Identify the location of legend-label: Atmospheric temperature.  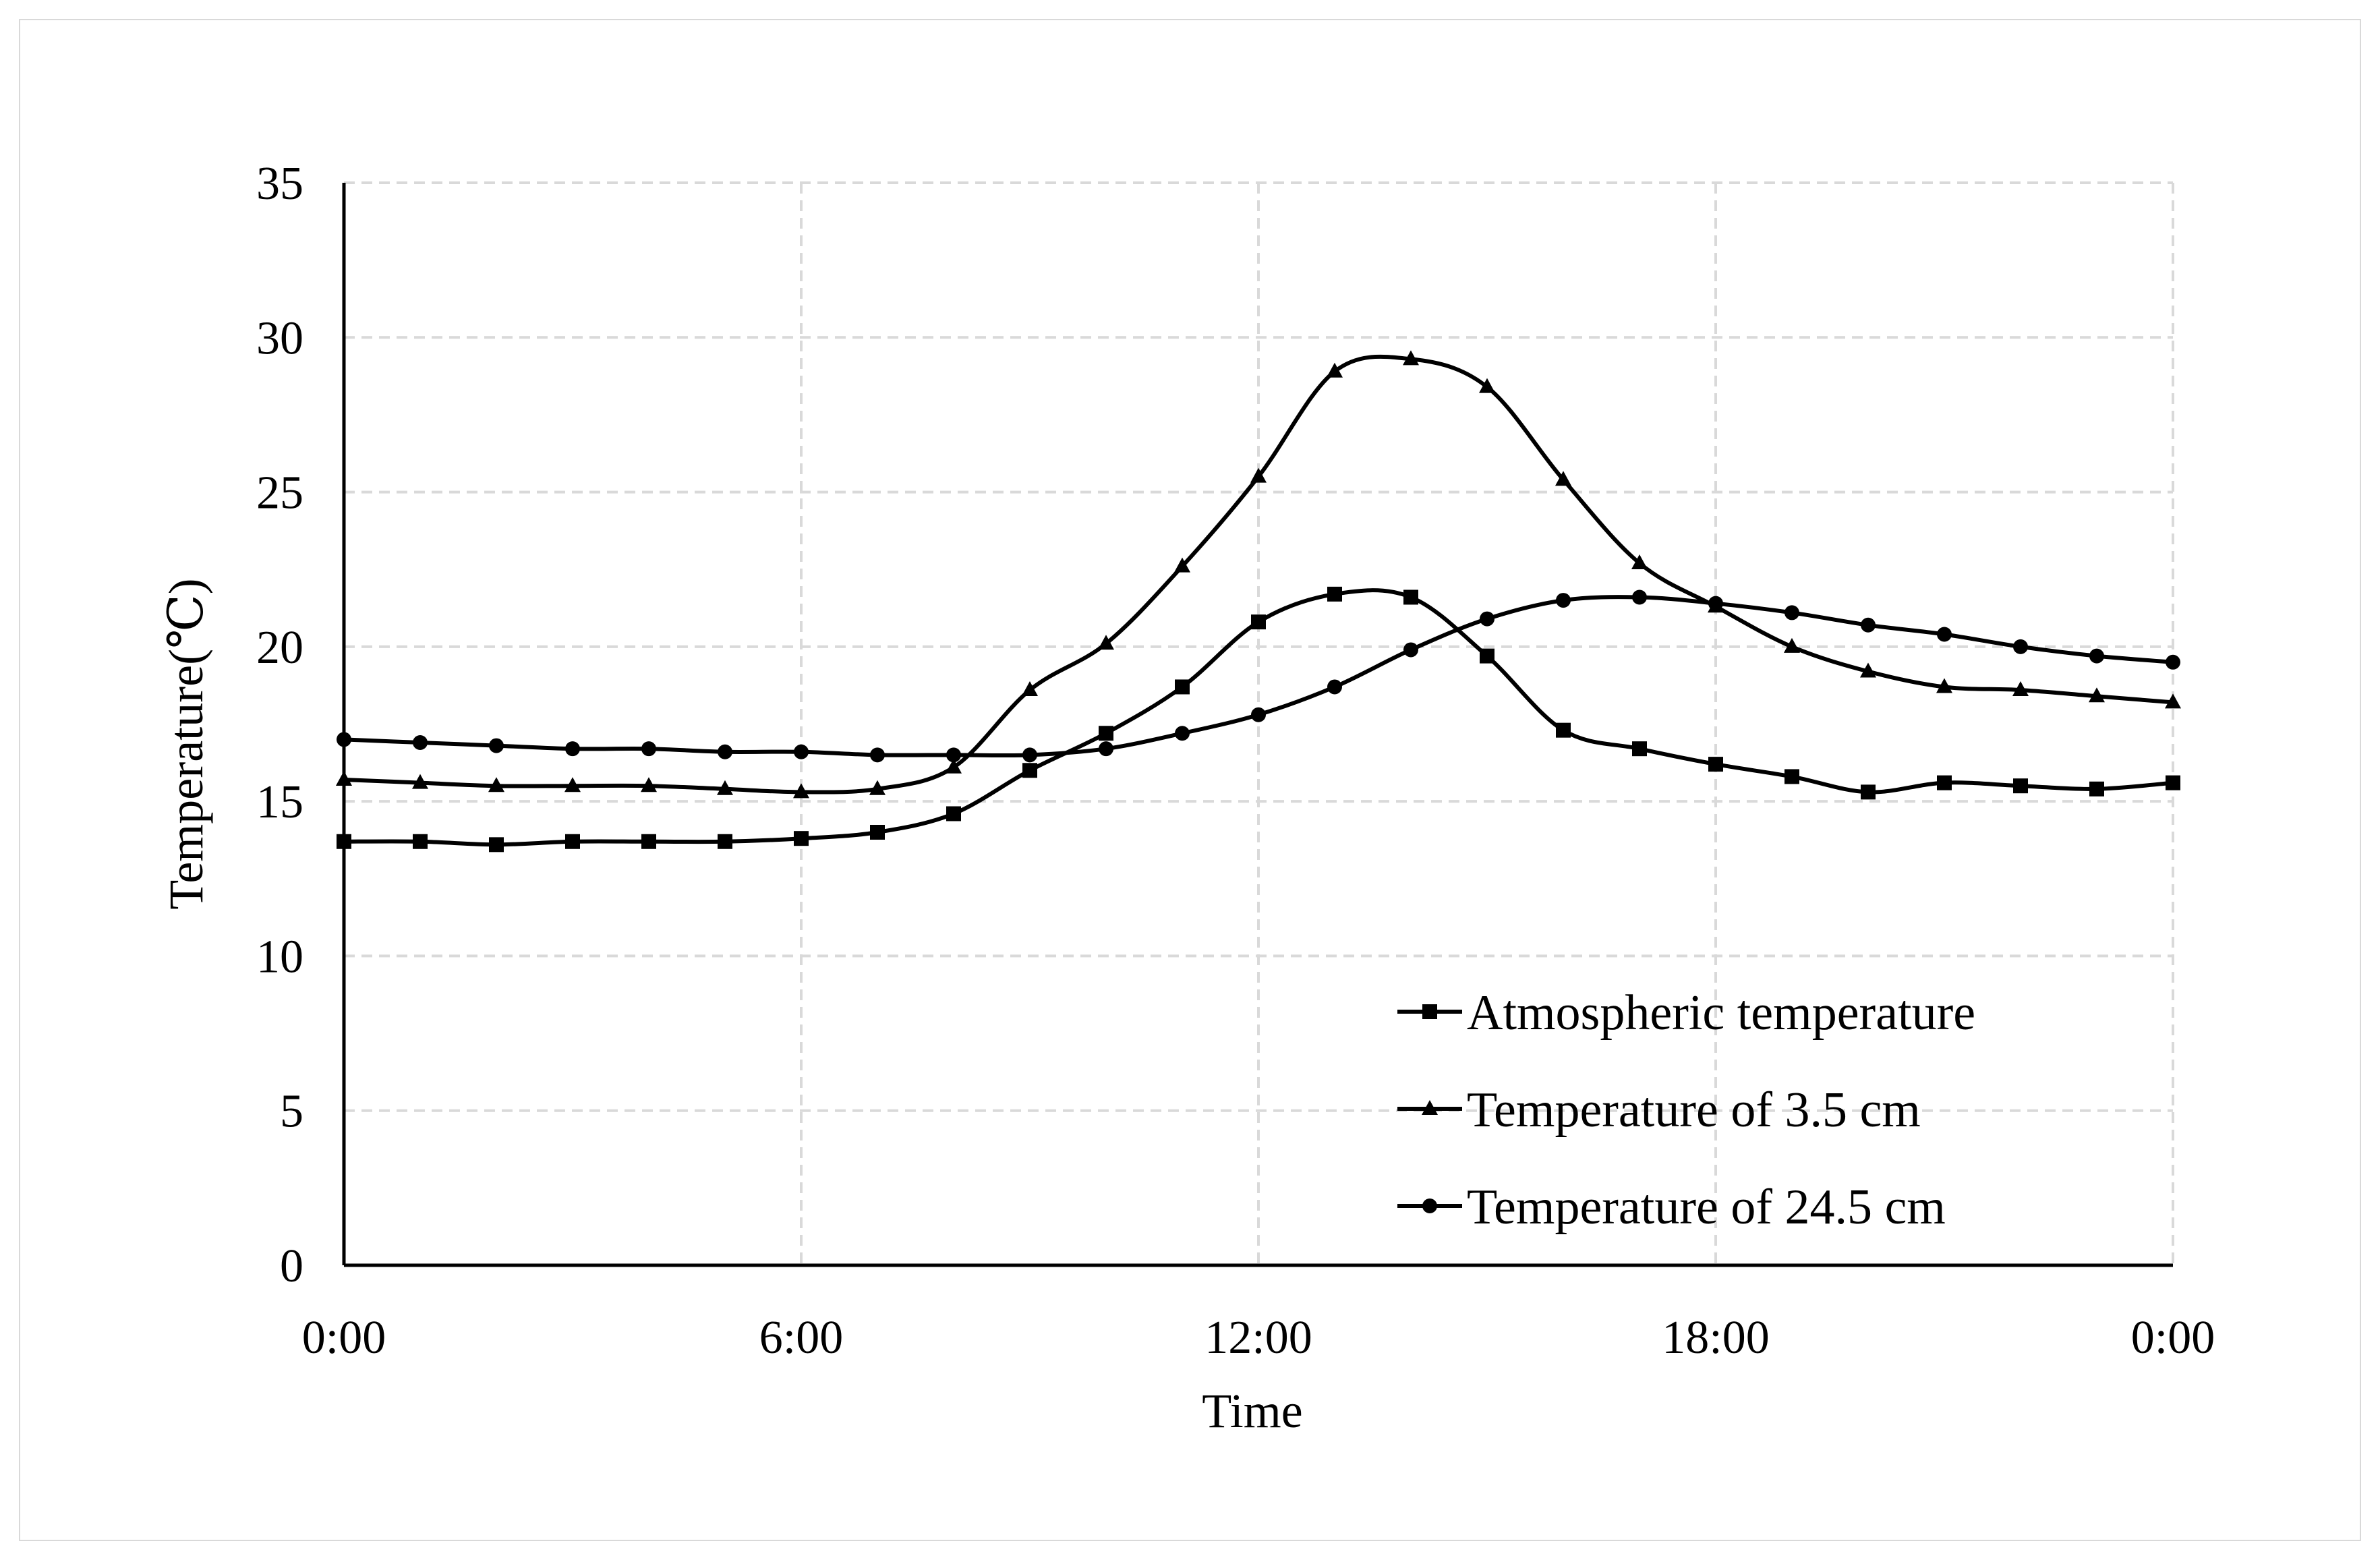
(1721, 1013).